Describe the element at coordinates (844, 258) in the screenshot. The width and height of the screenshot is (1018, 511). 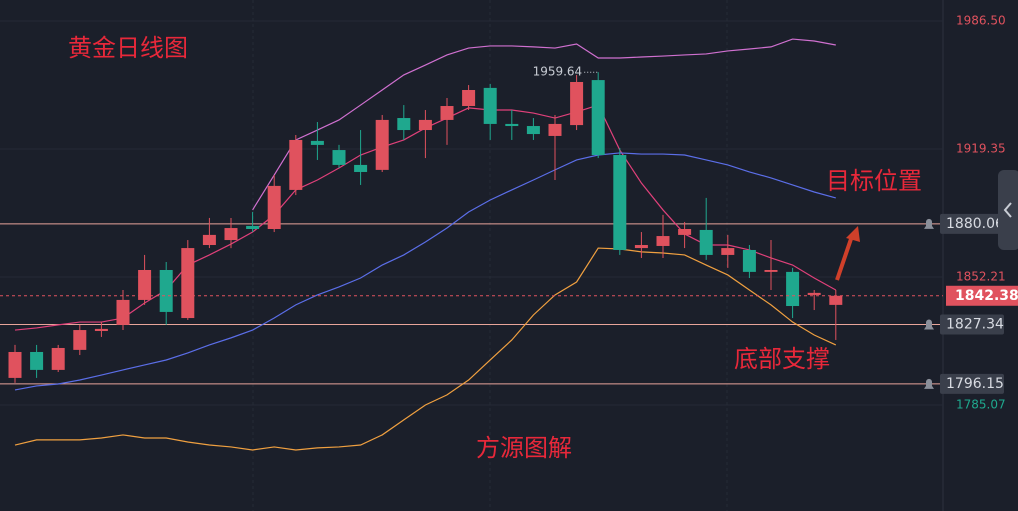
I see `arrow-shaft` at that location.